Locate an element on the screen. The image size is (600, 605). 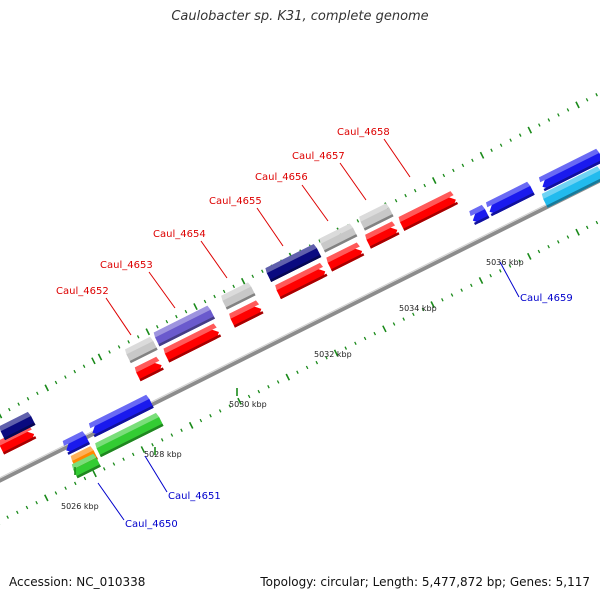
gene-label: Caul_4650 is located at coordinates (151, 524).